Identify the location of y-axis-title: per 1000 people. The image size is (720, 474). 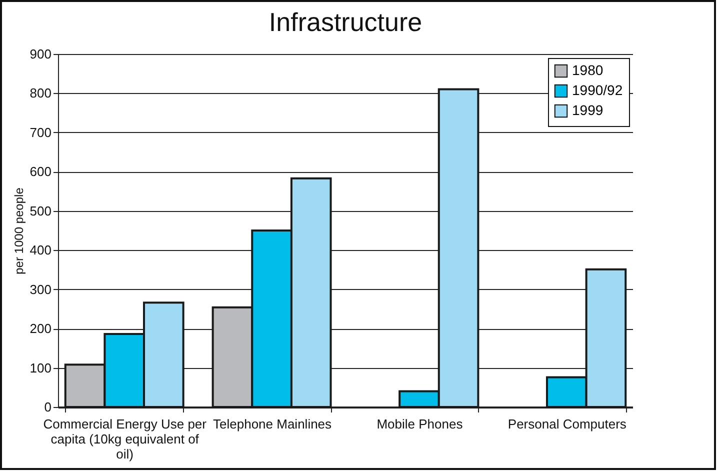
(19, 230).